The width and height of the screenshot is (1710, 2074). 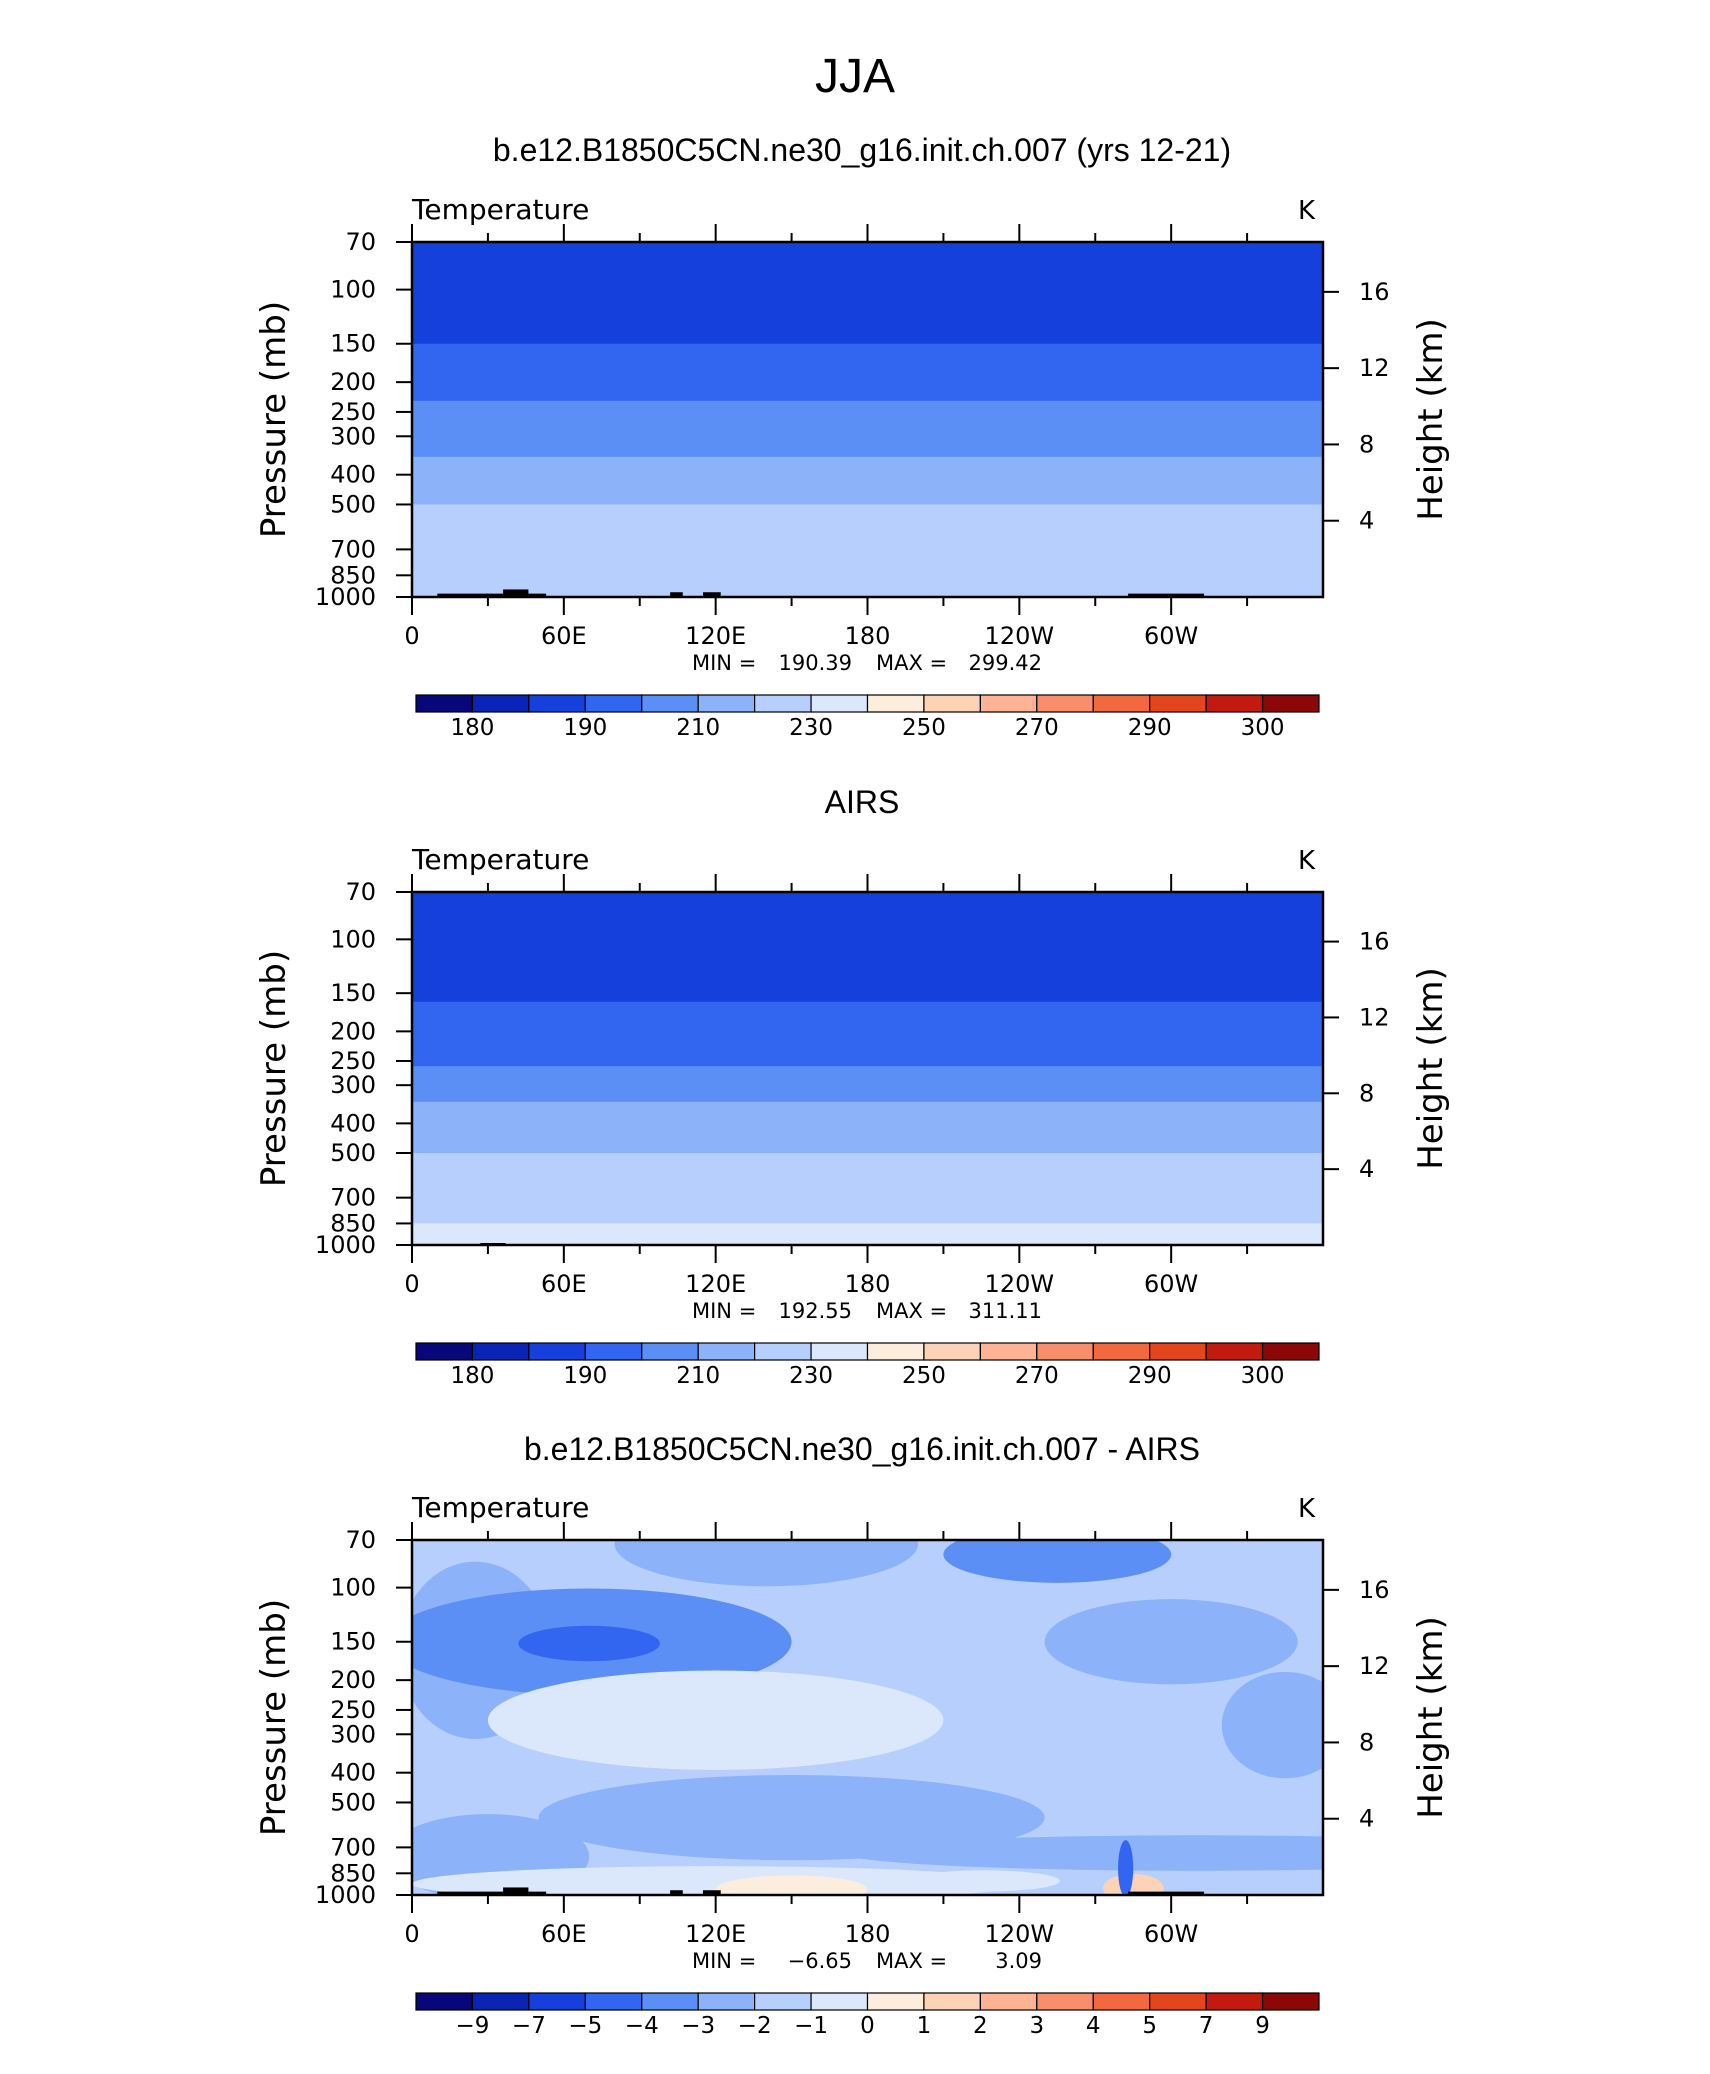 I want to click on colorbar-label: −5, so click(x=585, y=2026).